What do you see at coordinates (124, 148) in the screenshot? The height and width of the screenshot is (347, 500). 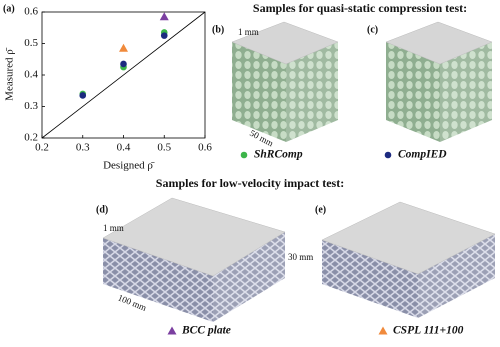 I see `x-tick-label: 0.4` at bounding box center [124, 148].